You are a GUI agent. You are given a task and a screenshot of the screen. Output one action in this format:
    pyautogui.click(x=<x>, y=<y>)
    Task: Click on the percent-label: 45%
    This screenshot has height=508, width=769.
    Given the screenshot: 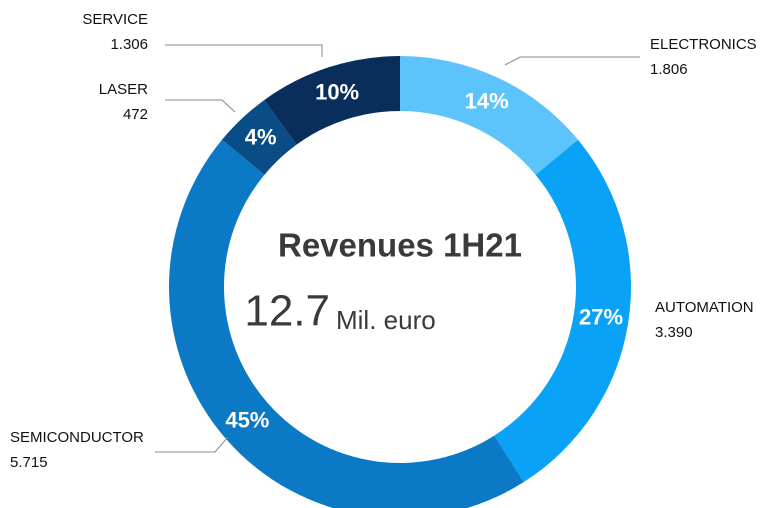 What is the action you would take?
    pyautogui.click(x=247, y=419)
    